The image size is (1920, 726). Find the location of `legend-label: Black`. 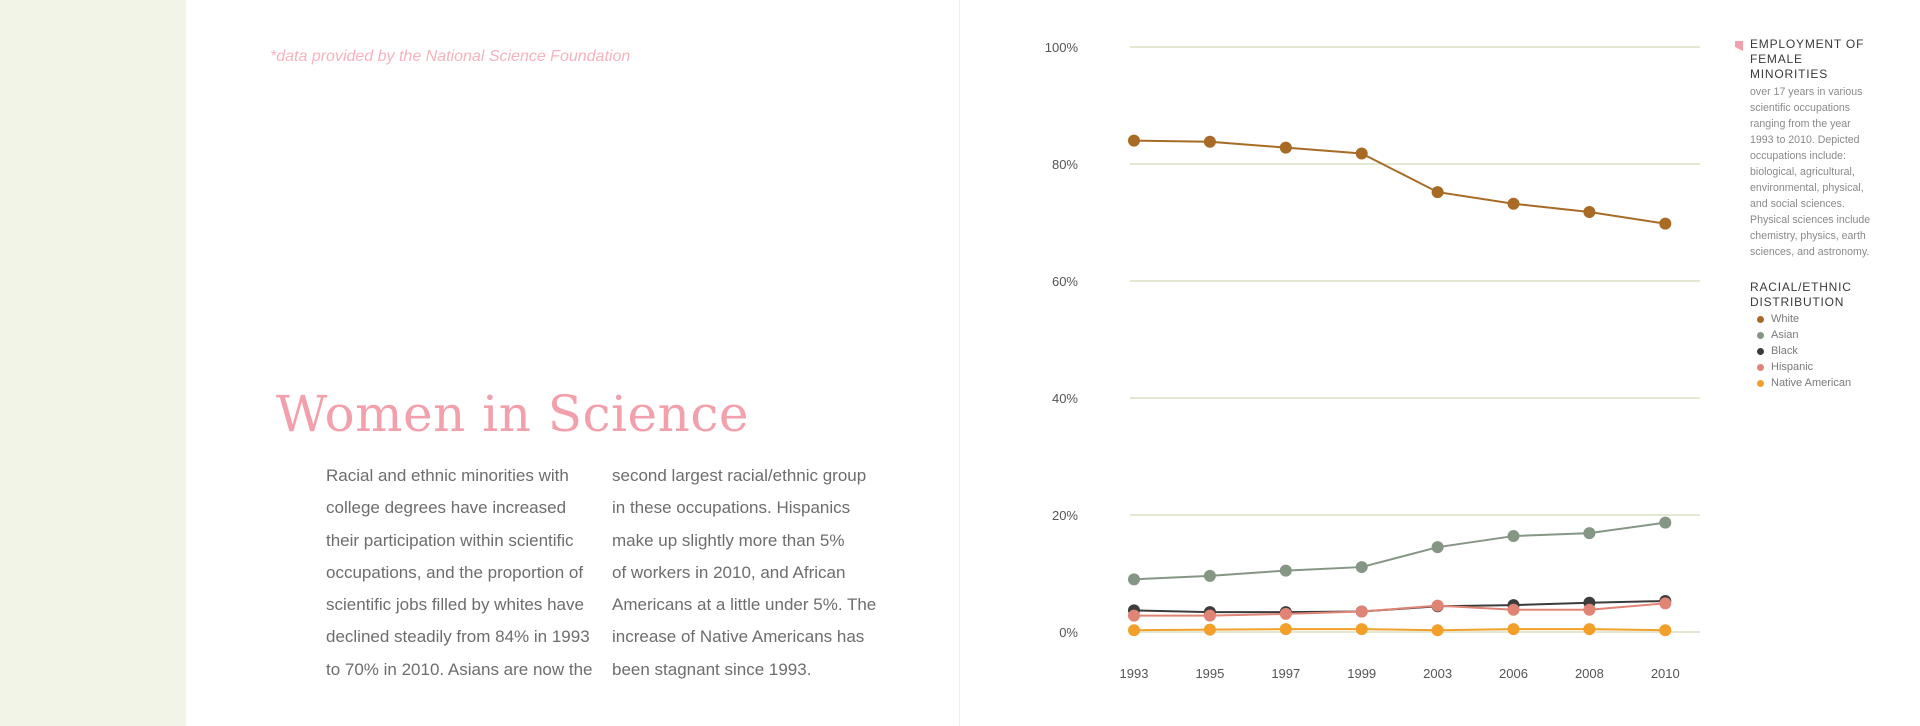

legend-label: Black is located at coordinates (1784, 351).